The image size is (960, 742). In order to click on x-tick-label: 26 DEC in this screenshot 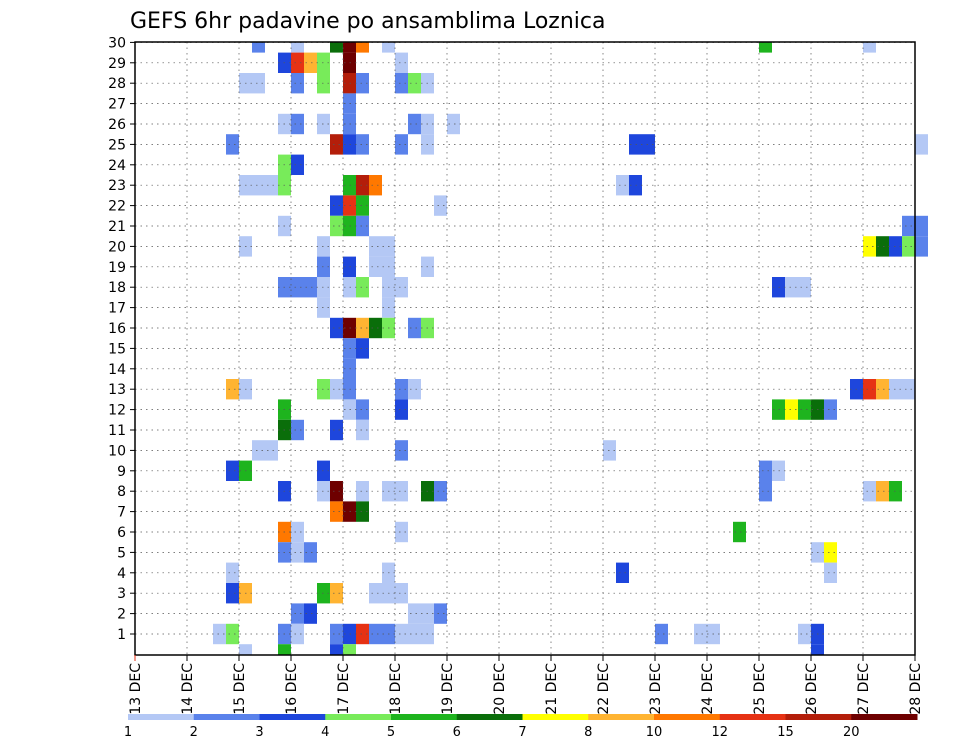, I will do `click(812, 689)`.